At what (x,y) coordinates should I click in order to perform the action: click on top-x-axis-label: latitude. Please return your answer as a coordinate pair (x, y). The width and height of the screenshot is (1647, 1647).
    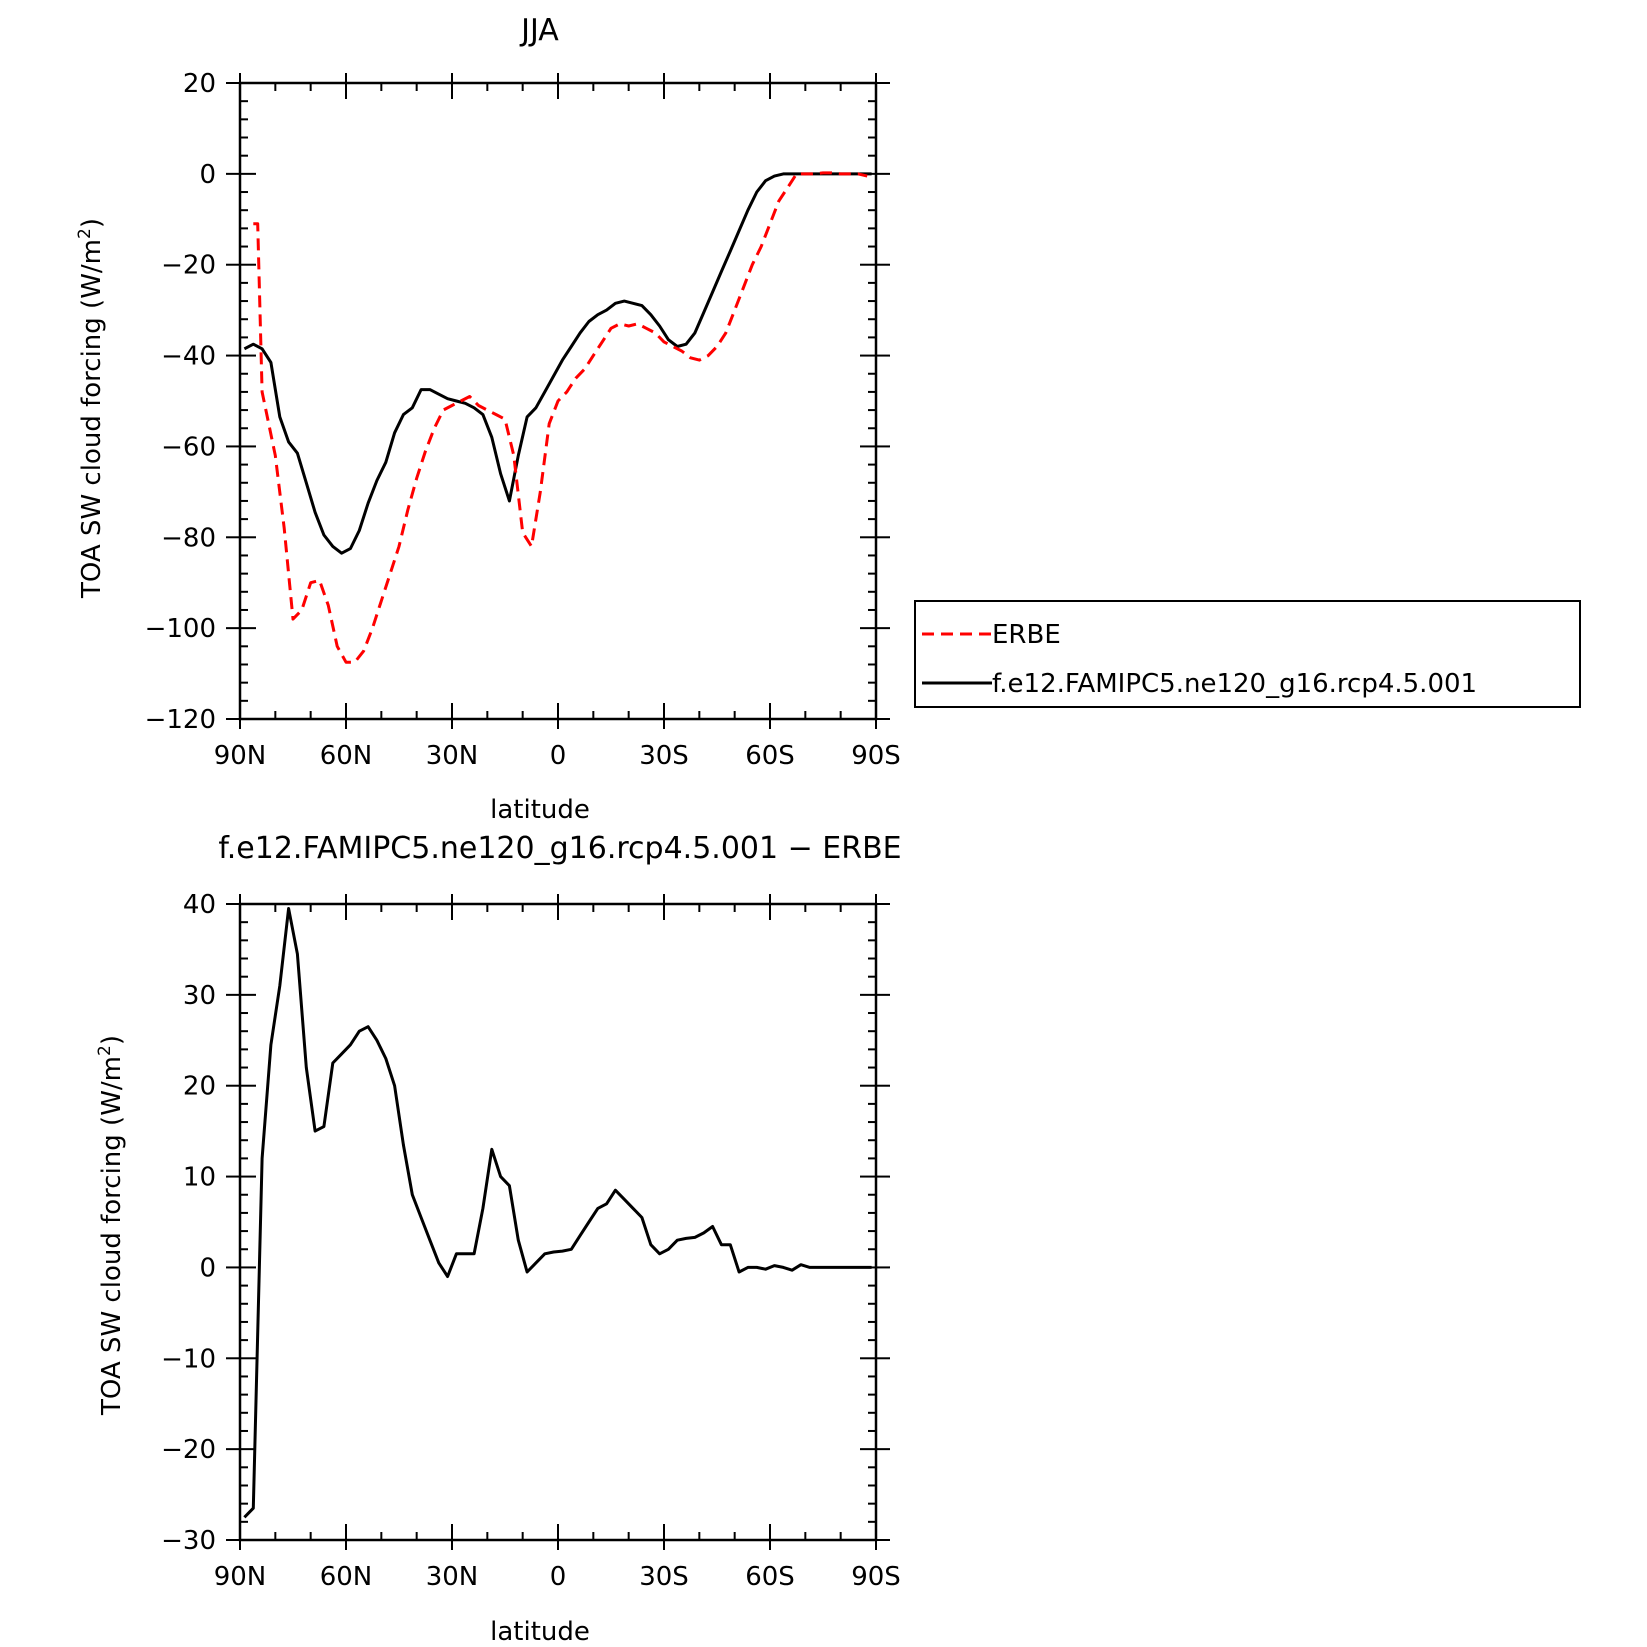
    Looking at the image, I should click on (540, 810).